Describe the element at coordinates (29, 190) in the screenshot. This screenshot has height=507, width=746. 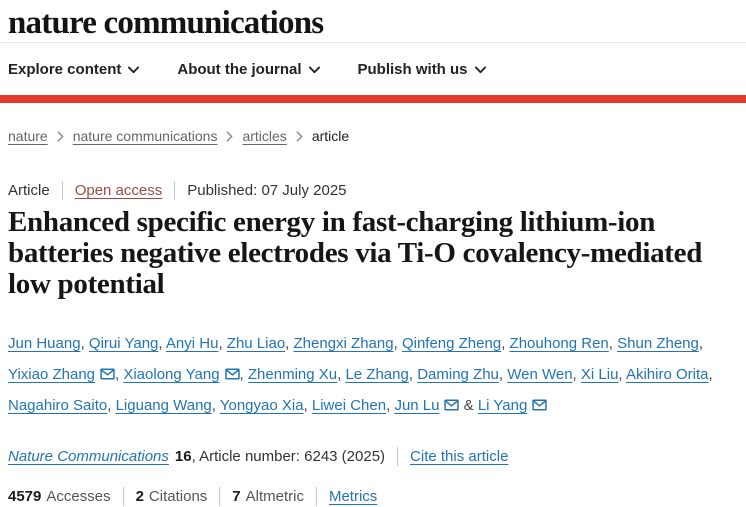
I see `article-type-label: Article` at that location.